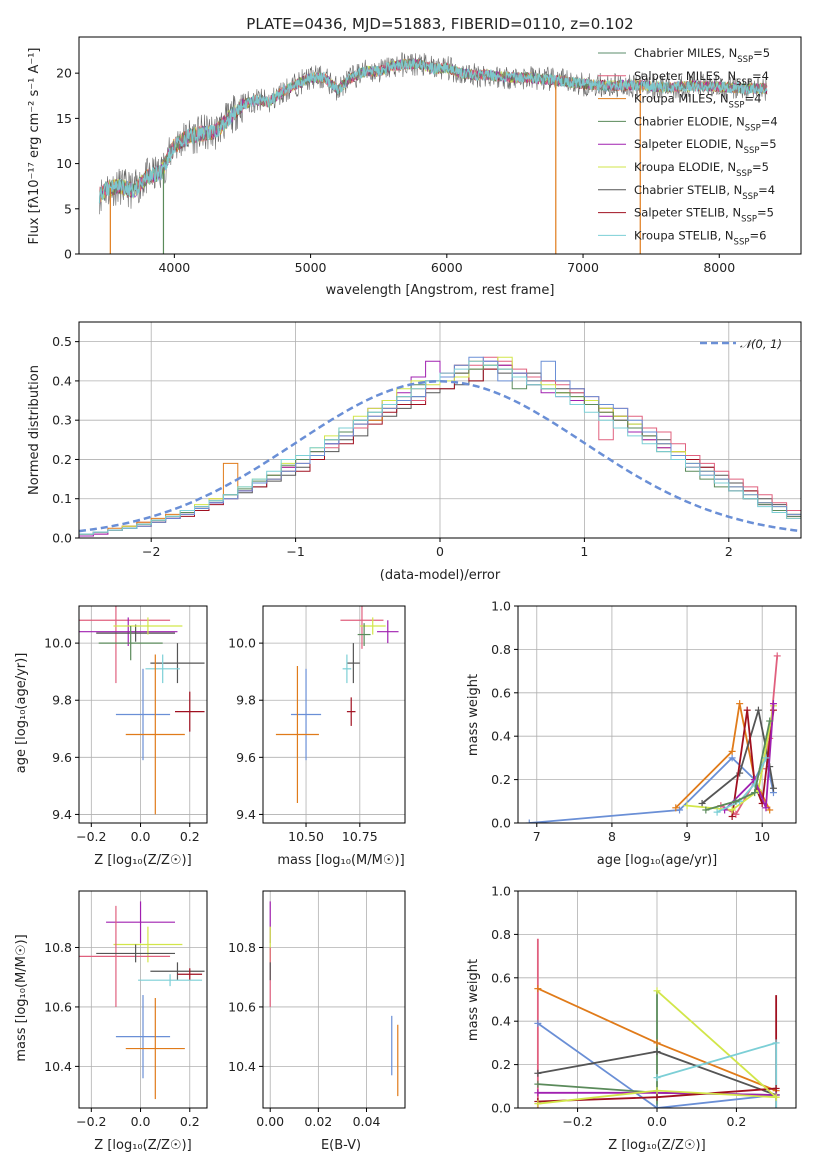 The height and width of the screenshot is (1170, 819). I want to click on tick-label-y: 5, so click(68, 208).